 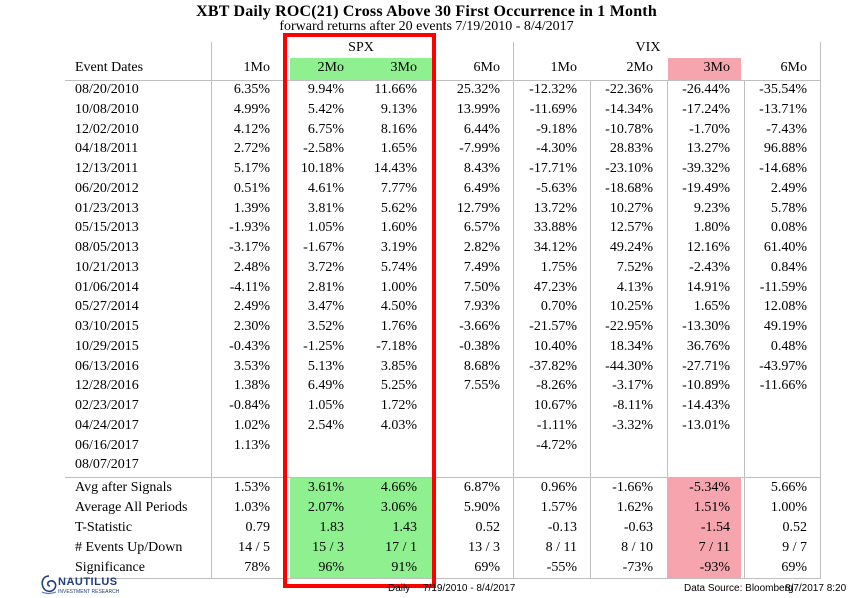 What do you see at coordinates (706, 326) in the screenshot?
I see `cell-vix-3mo: -13.30%` at bounding box center [706, 326].